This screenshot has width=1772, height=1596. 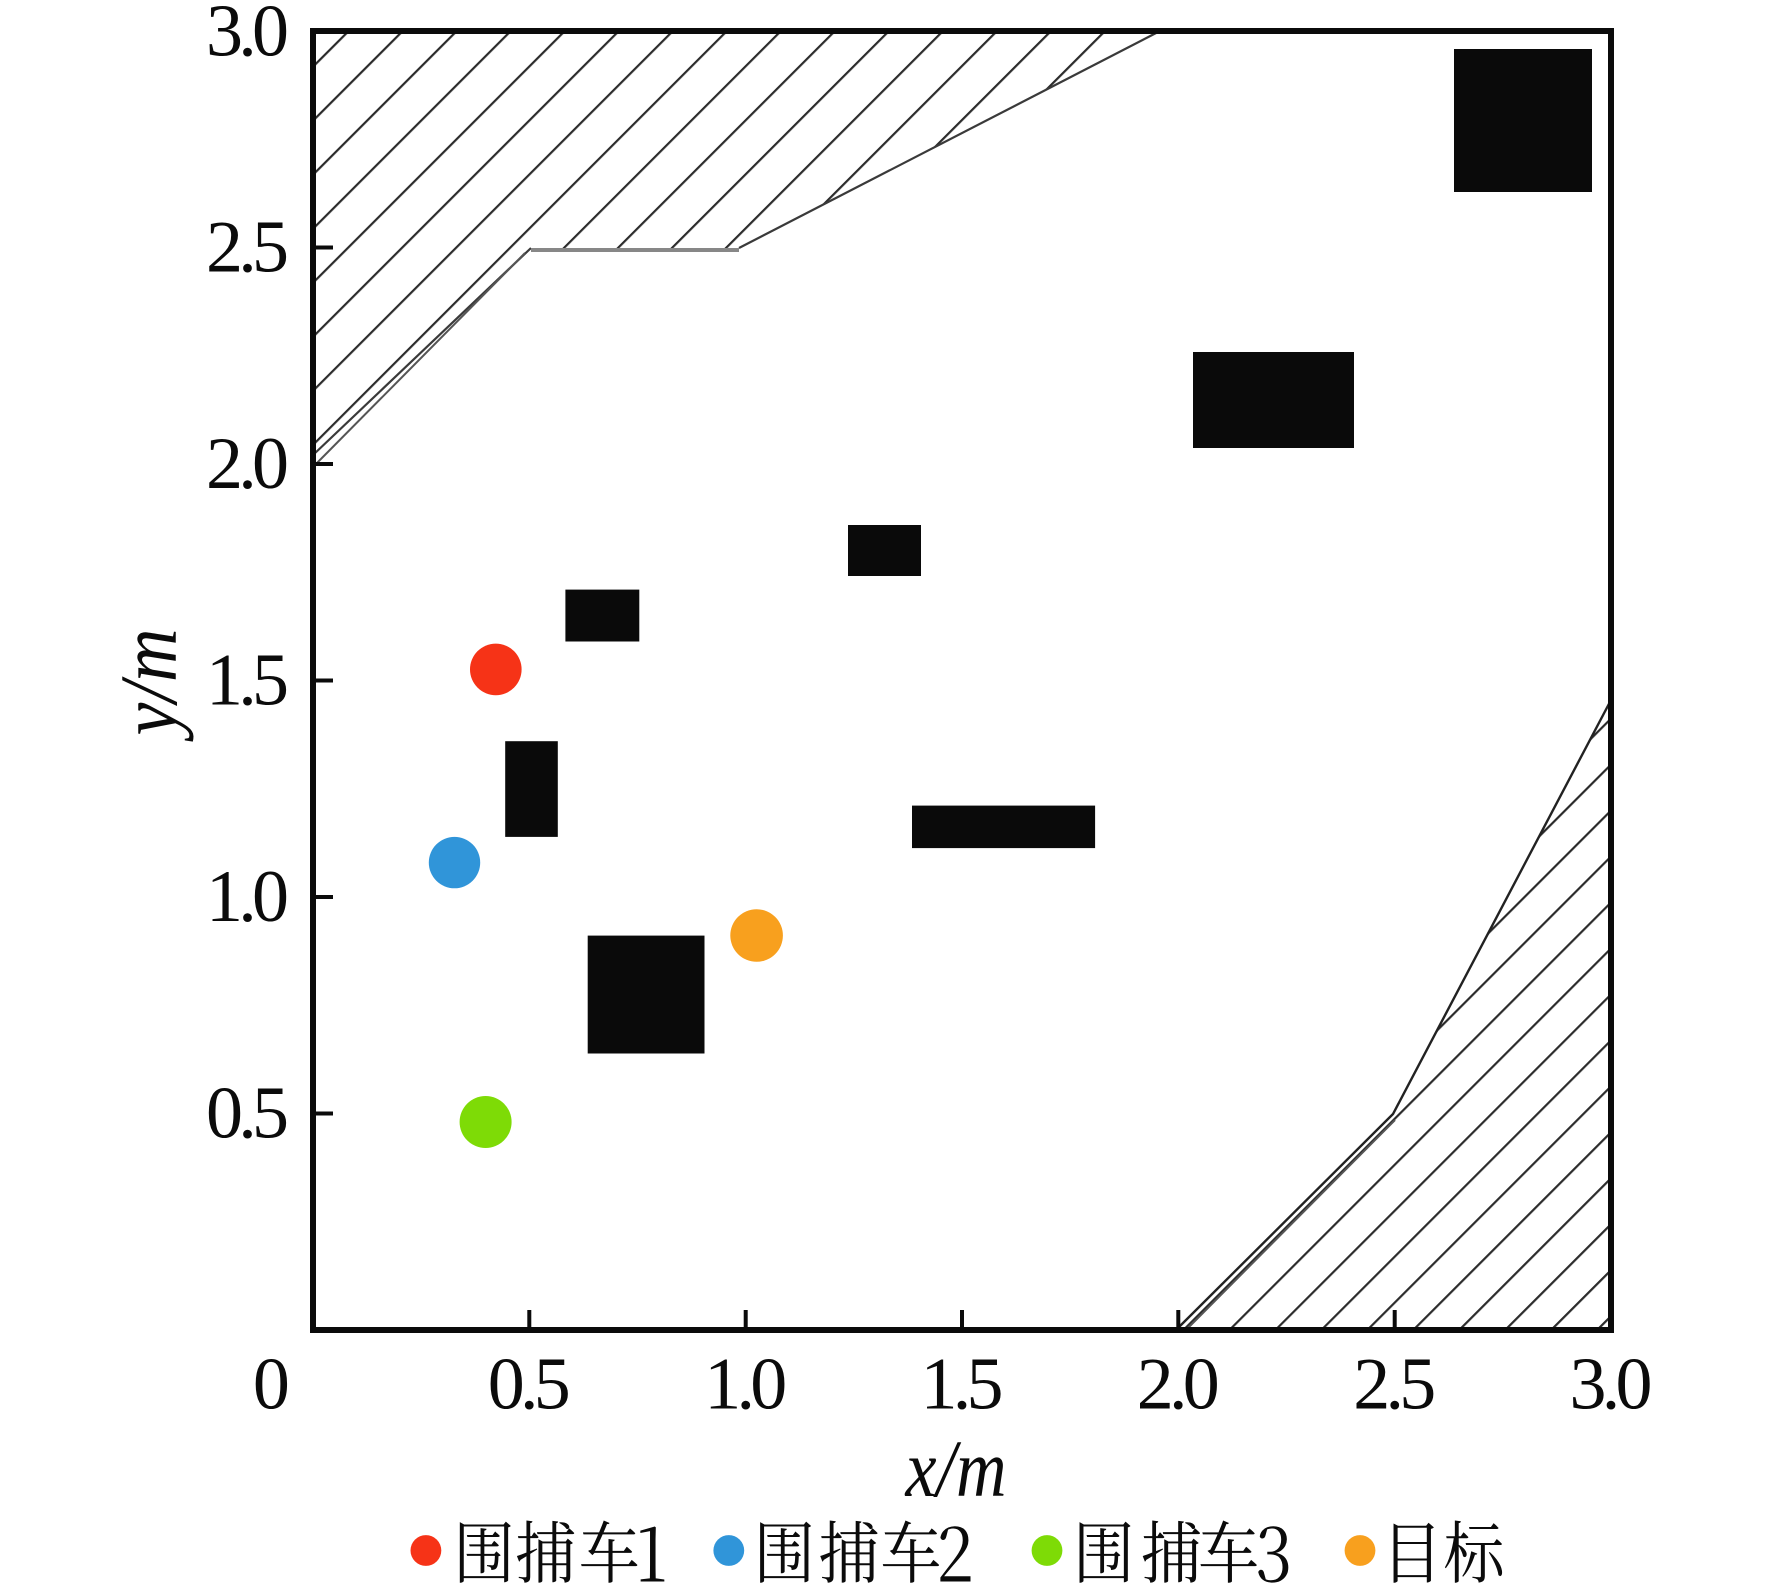 I want to click on svg-text: x/m, so click(x=956, y=1468).